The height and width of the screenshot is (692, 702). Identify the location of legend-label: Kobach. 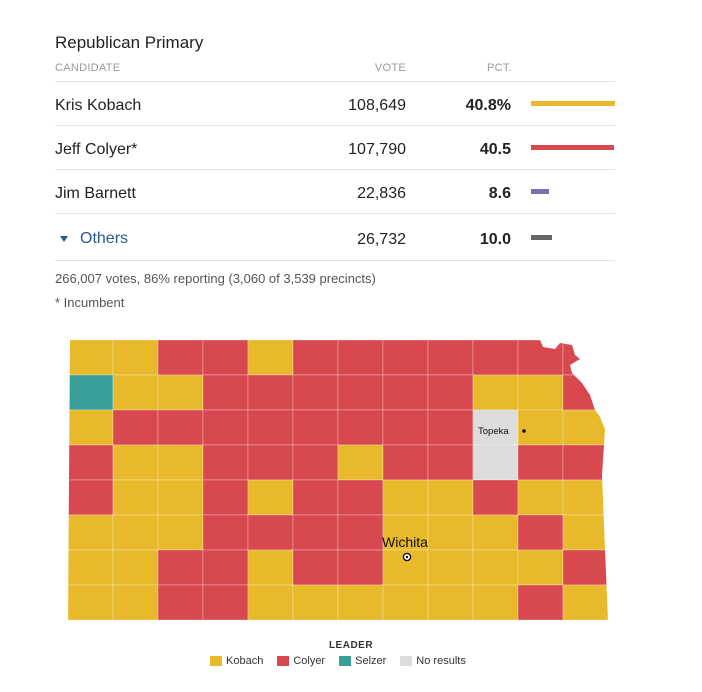
(245, 661).